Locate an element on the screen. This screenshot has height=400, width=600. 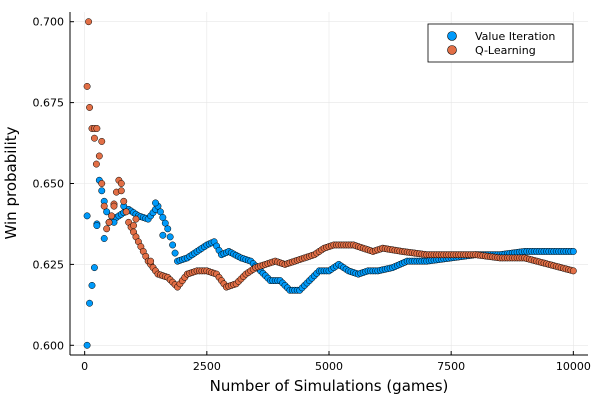
x-tick-label: 5000 is located at coordinates (329, 366).